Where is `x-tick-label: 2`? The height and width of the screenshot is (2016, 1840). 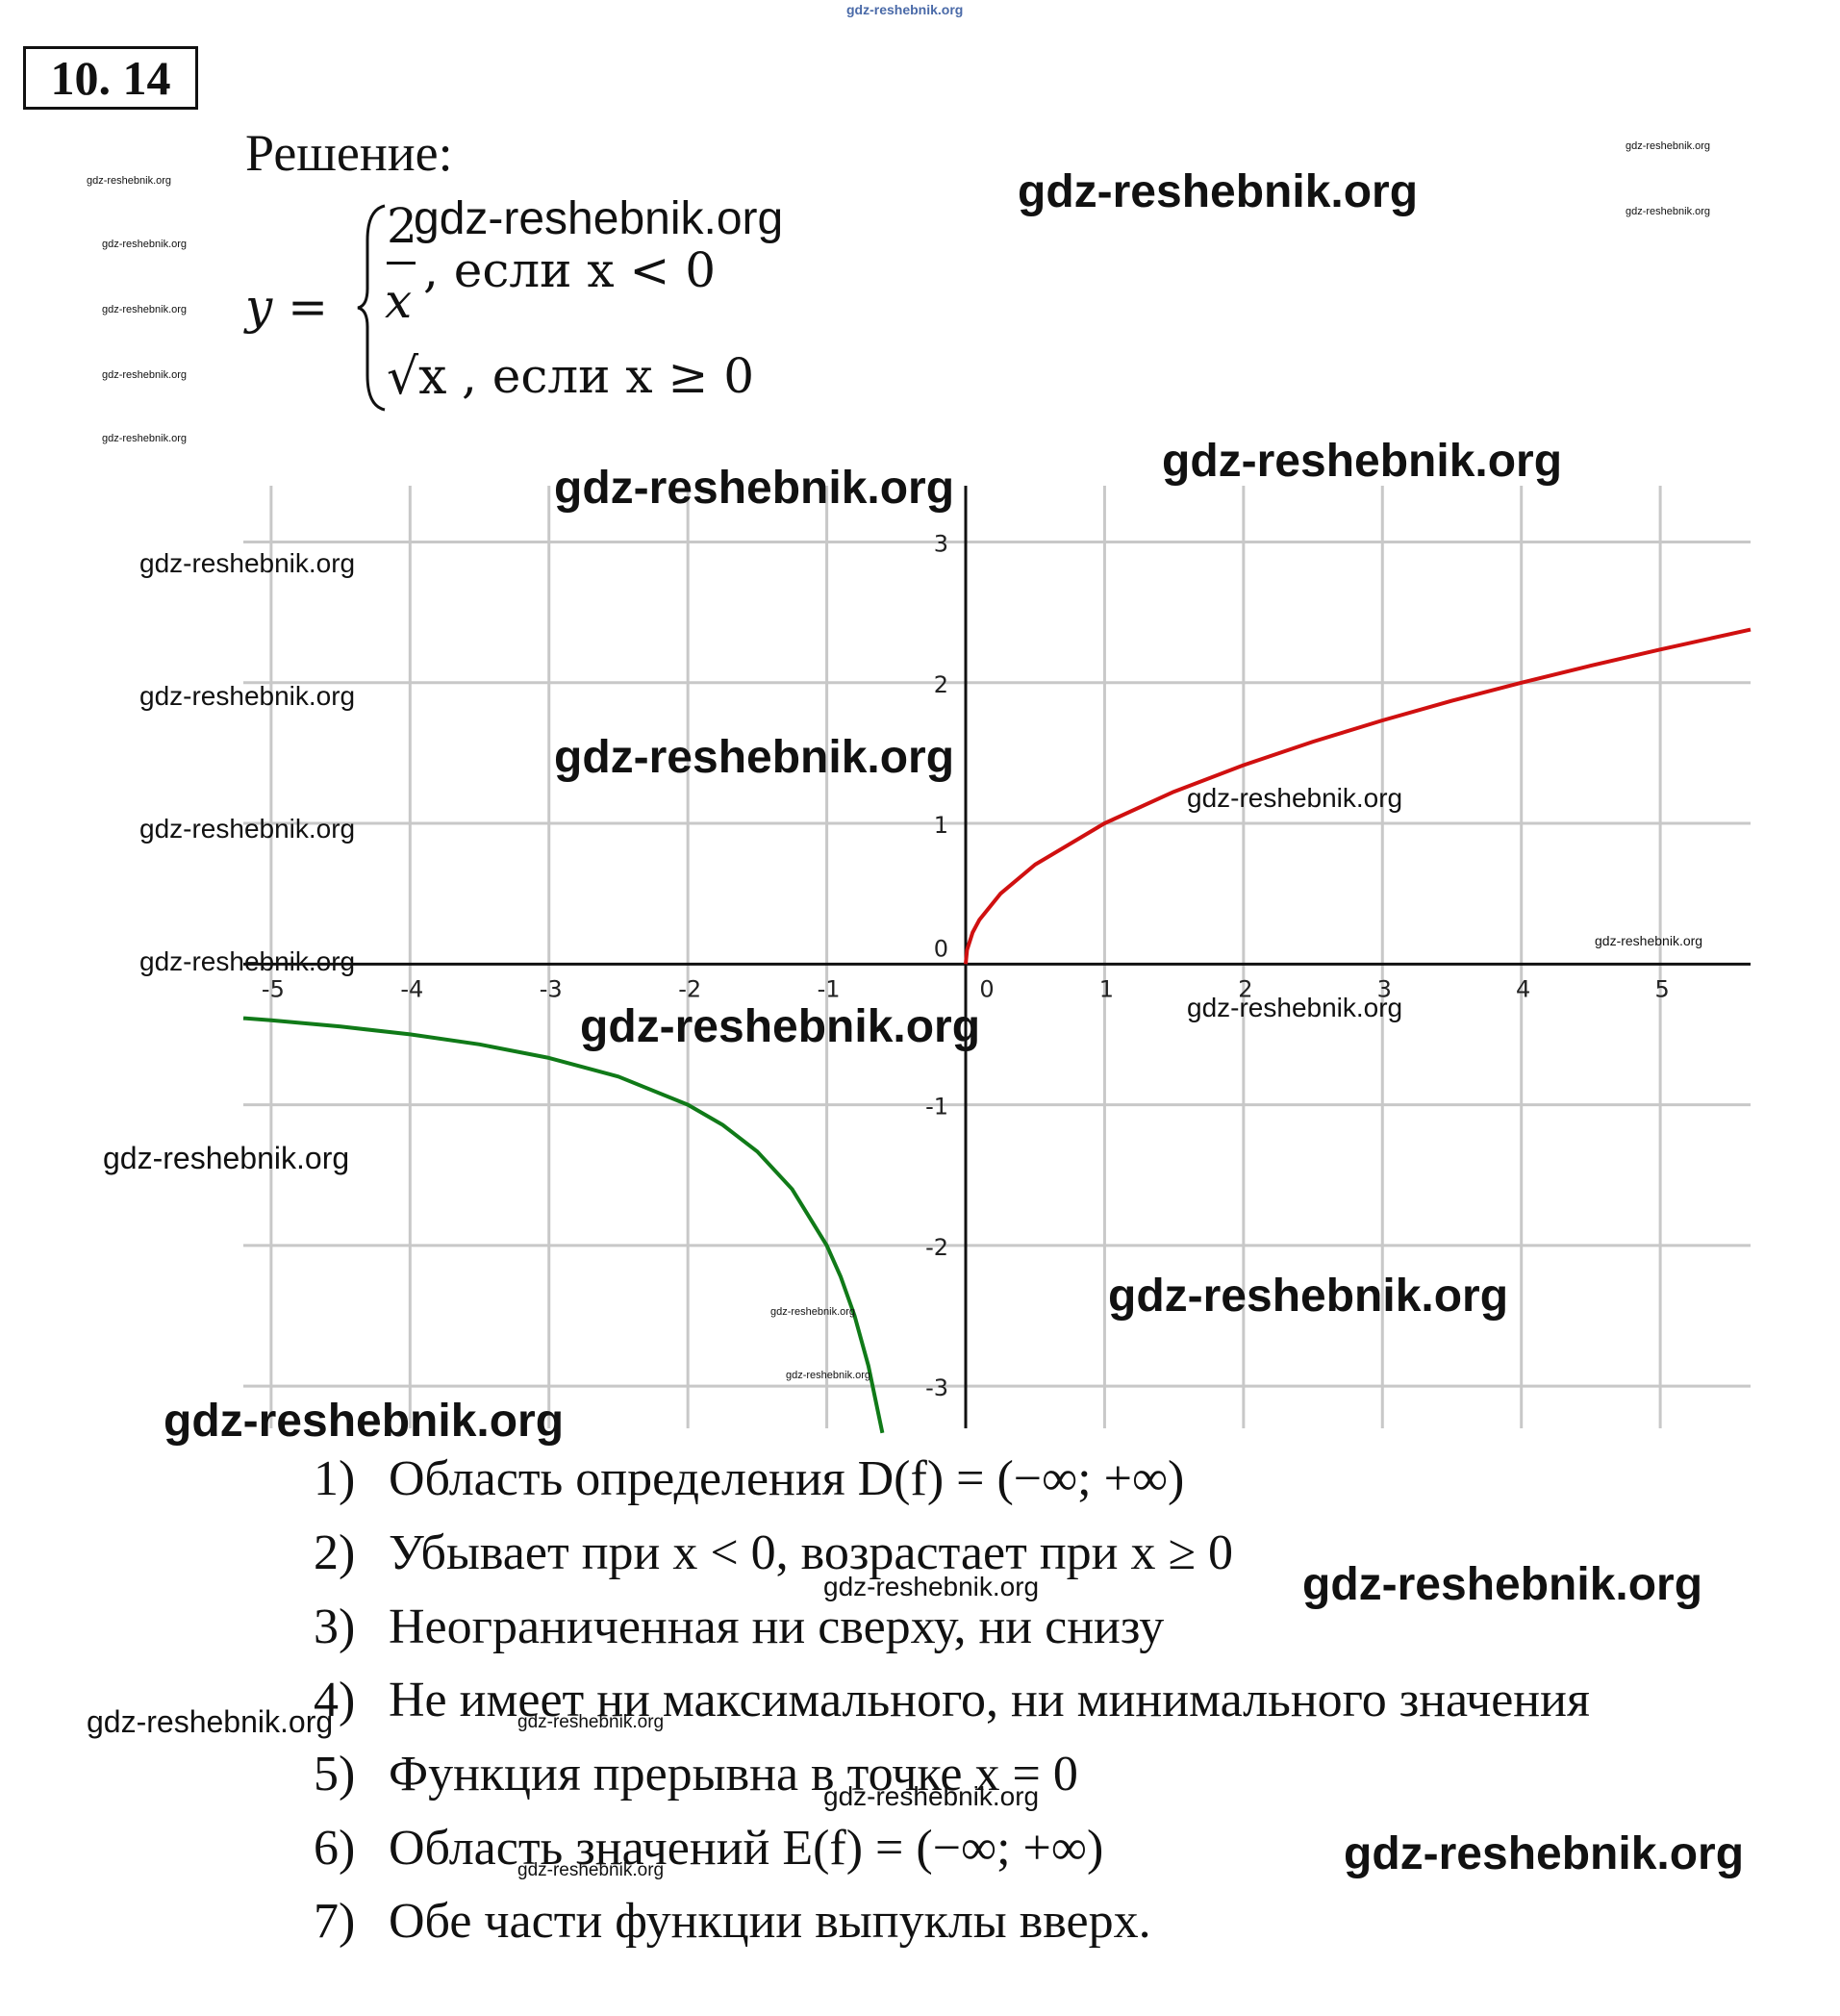
x-tick-label: 2 is located at coordinates (1245, 989).